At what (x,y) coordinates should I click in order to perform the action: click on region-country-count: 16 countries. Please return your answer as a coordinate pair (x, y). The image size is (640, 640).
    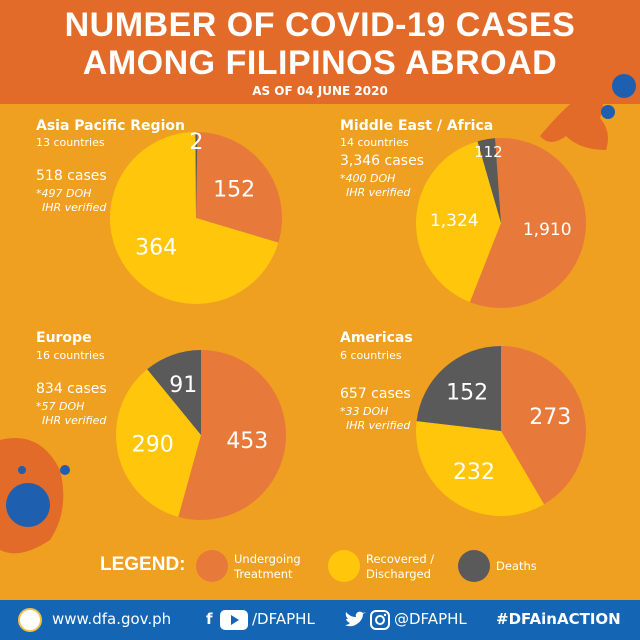
    Looking at the image, I should click on (70, 355).